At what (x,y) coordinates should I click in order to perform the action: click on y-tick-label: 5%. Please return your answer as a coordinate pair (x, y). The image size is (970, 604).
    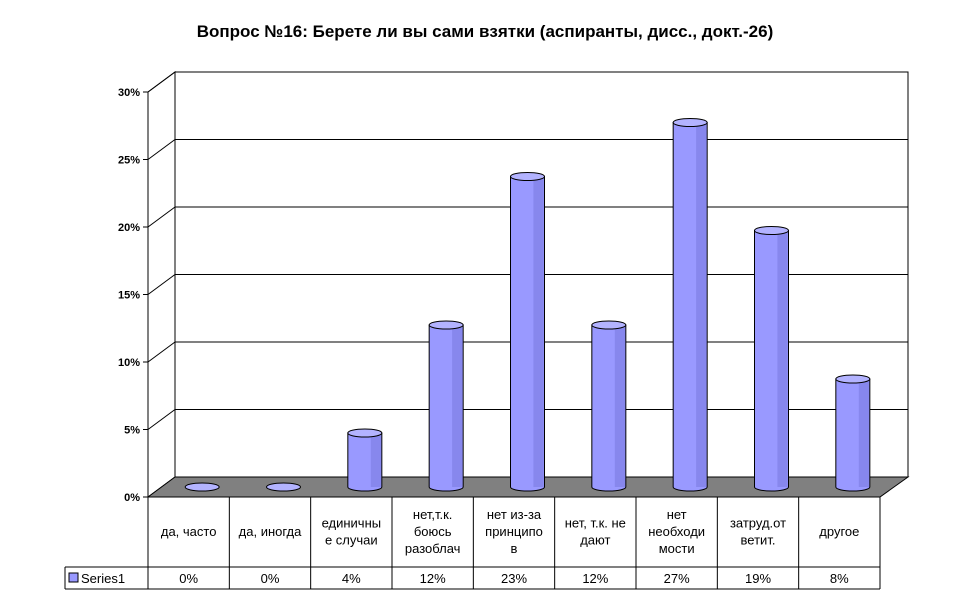
    Looking at the image, I should click on (132, 431).